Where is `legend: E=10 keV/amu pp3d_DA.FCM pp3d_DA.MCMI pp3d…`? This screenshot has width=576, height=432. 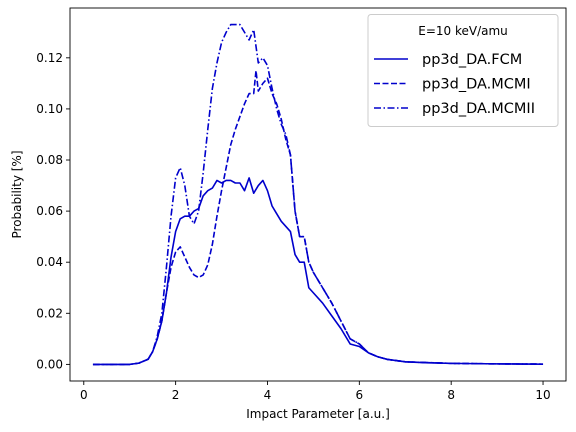 legend: E=10 keV/amu pp3d_DA.FCM pp3d_DA.MCMI pp3d… is located at coordinates (463, 70).